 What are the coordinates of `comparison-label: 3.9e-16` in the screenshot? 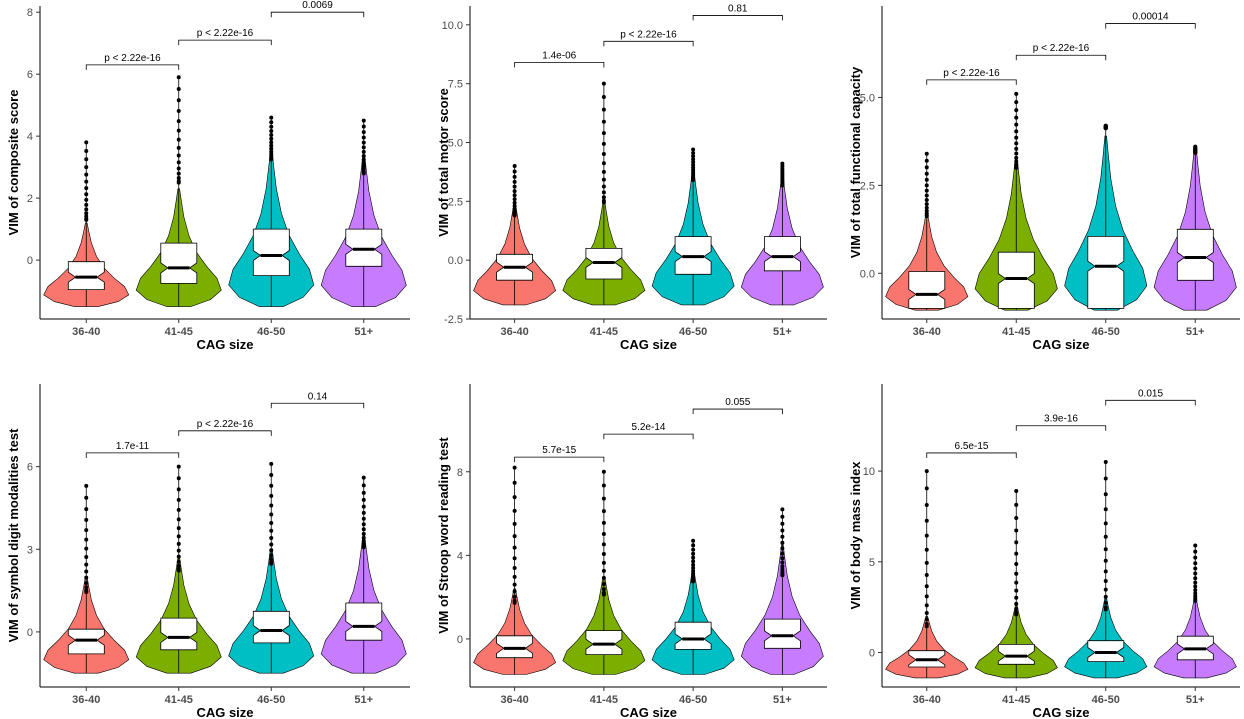 It's located at (1061, 419).